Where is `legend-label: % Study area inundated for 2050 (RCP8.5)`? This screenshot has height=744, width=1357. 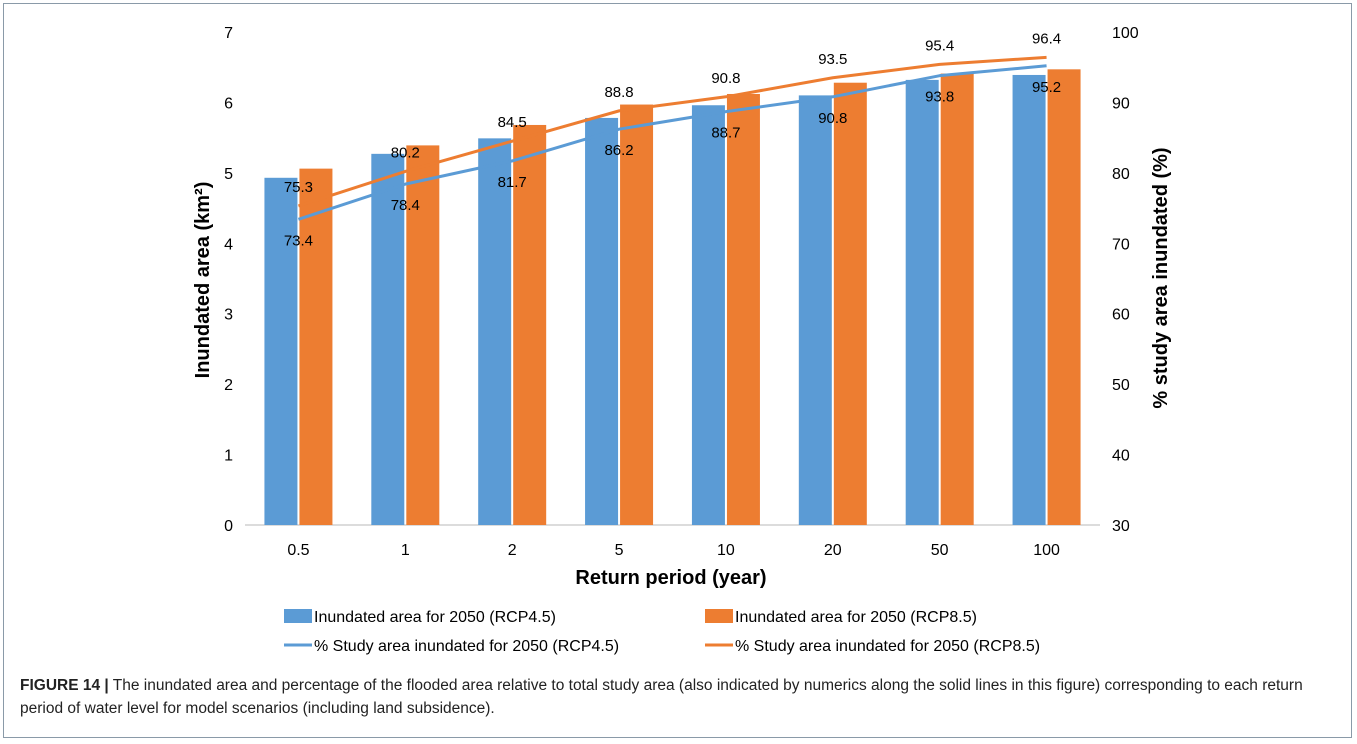
legend-label: % Study area inundated for 2050 (RCP8.5) is located at coordinates (887, 646).